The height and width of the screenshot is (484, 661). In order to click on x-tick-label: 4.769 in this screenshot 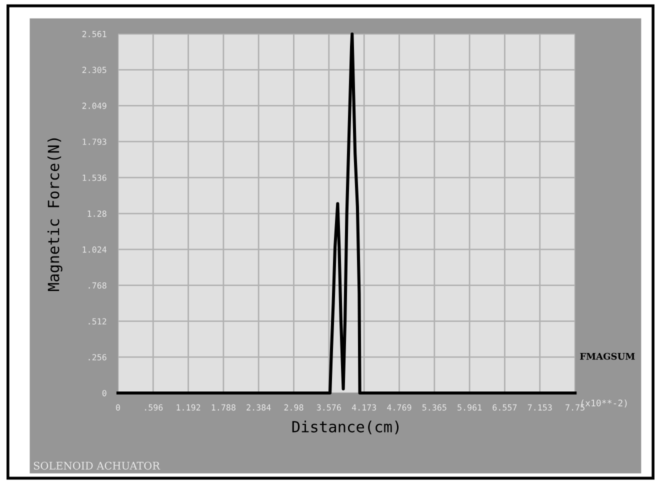, I will do `click(399, 407)`.